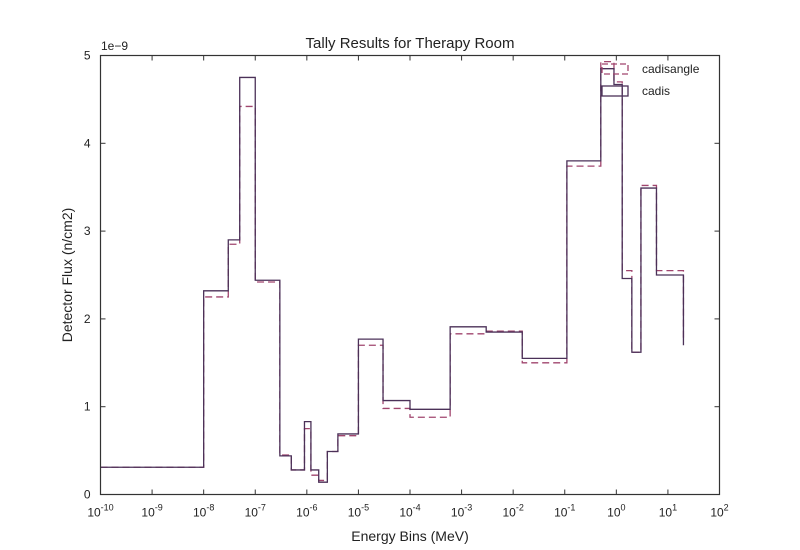 The image size is (800, 550). I want to click on x-tick-label: 10⁰, so click(616, 511).